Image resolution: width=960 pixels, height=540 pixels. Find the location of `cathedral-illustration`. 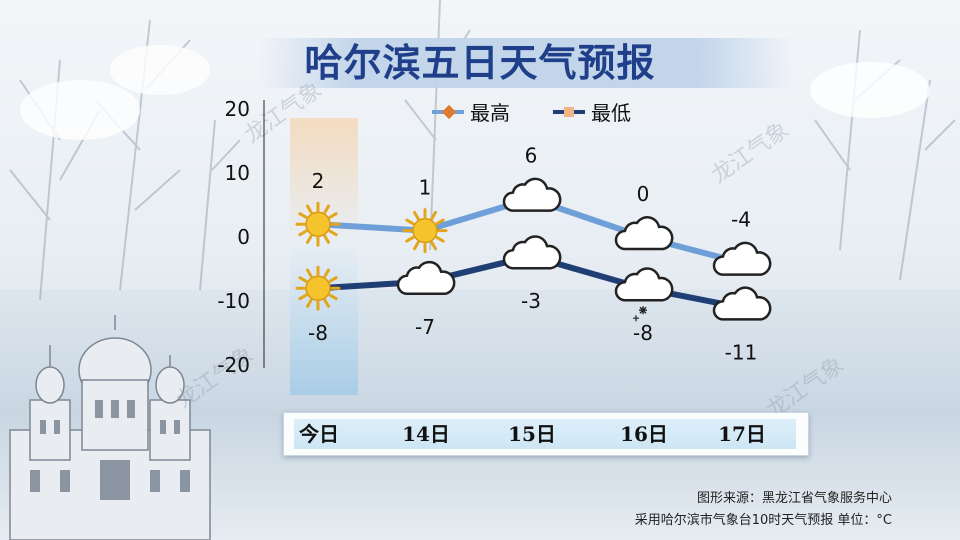

cathedral-illustration is located at coordinates (110, 427).